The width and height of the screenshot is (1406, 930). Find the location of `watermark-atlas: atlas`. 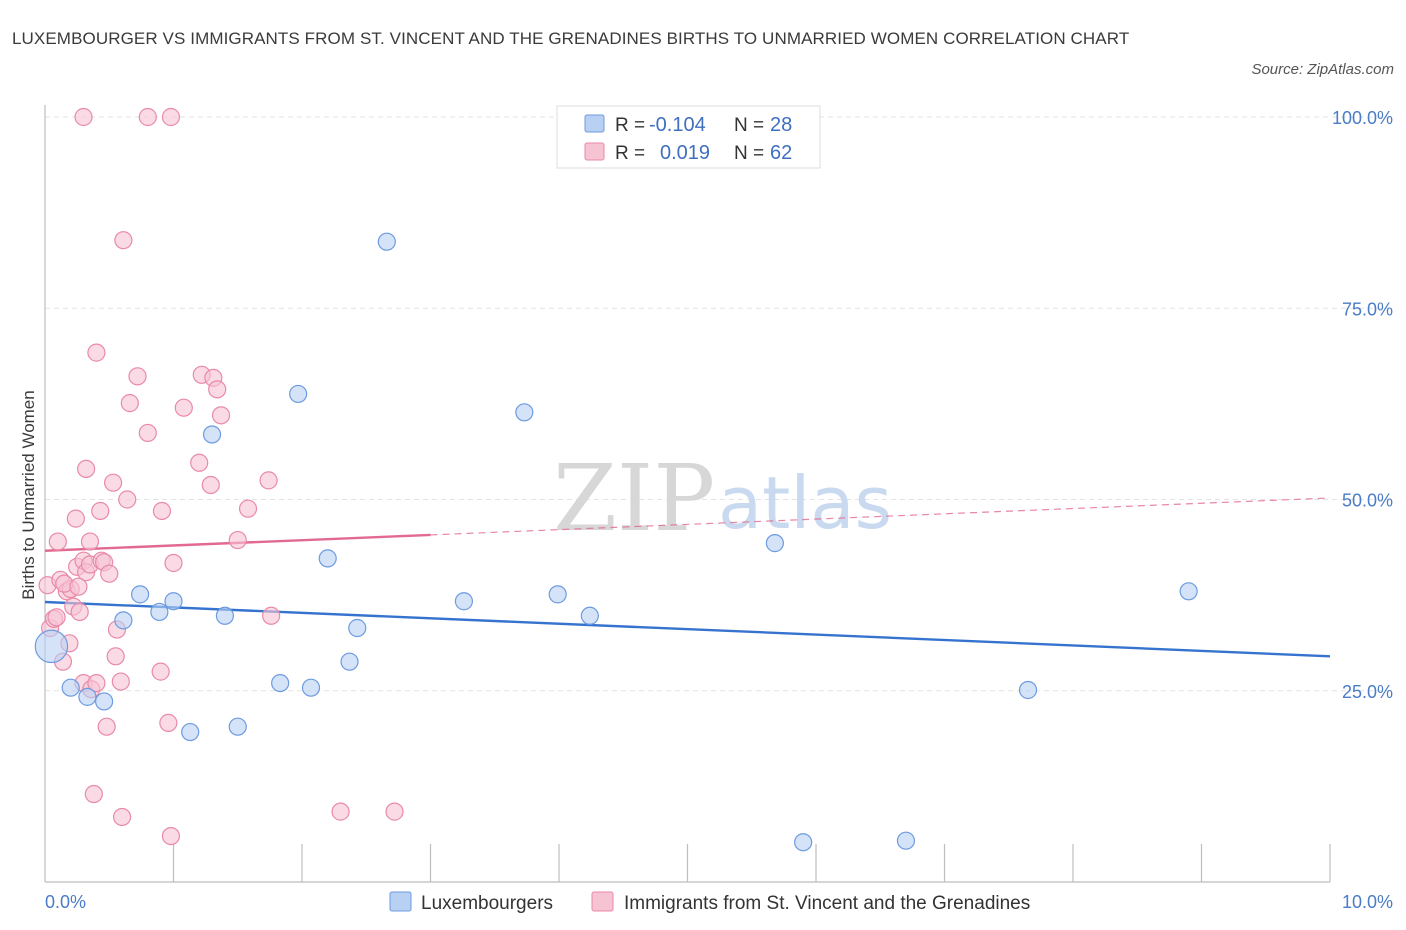

watermark-atlas: atlas is located at coordinates (805, 503).